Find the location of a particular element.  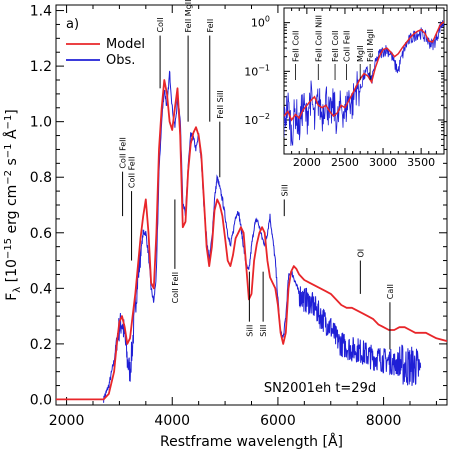

inset-line-id-label: MgII is located at coordinates (360, 53).